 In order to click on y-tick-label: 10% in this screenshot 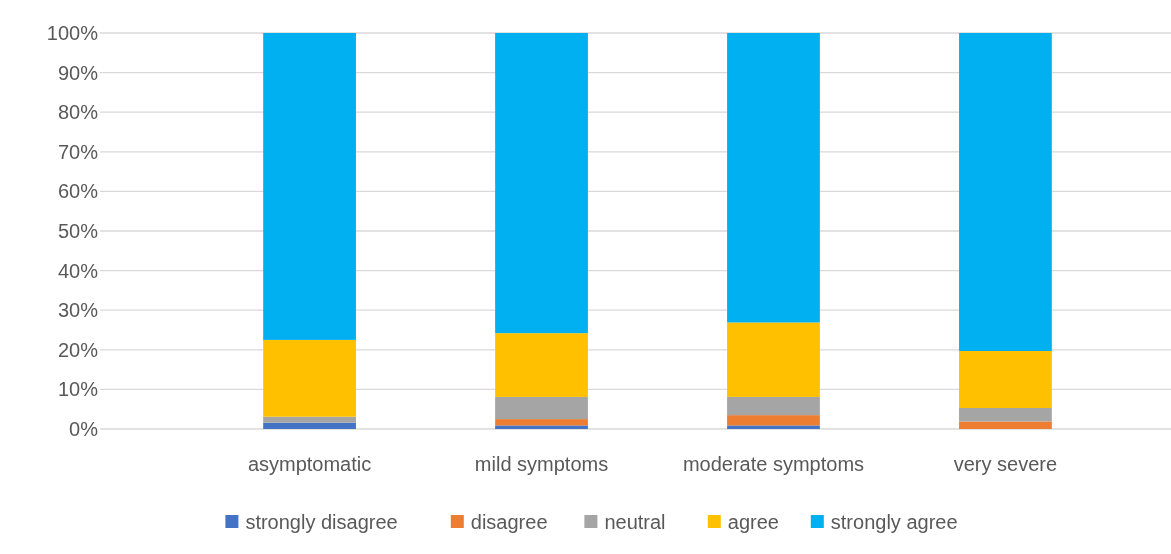, I will do `click(78, 389)`.